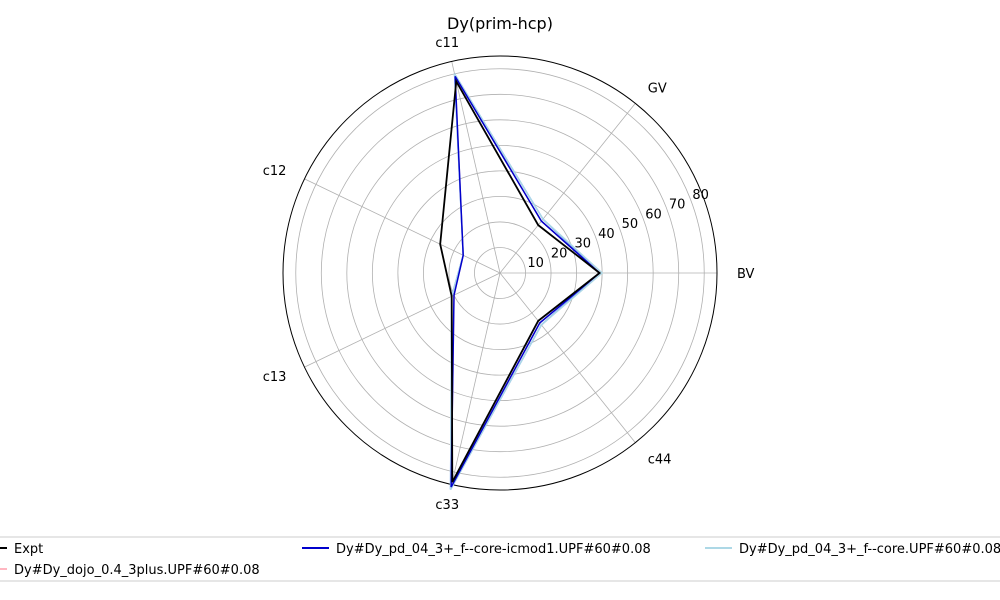 This screenshot has height=600, width=1000. What do you see at coordinates (447, 43) in the screenshot?
I see `axis-label: c11` at bounding box center [447, 43].